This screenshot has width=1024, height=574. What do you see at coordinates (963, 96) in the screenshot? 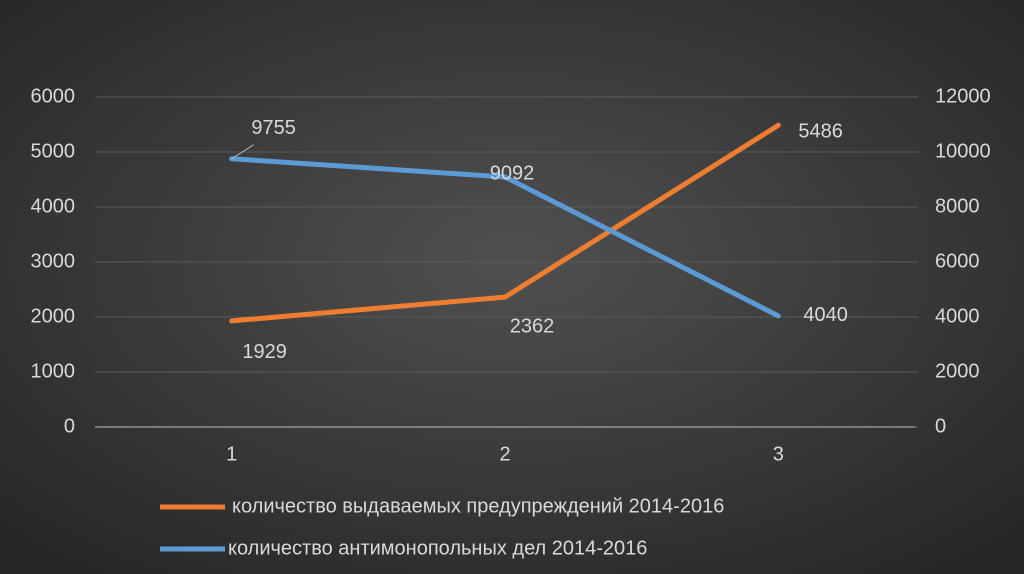
I see `y2-tick-label: 12000` at bounding box center [963, 96].